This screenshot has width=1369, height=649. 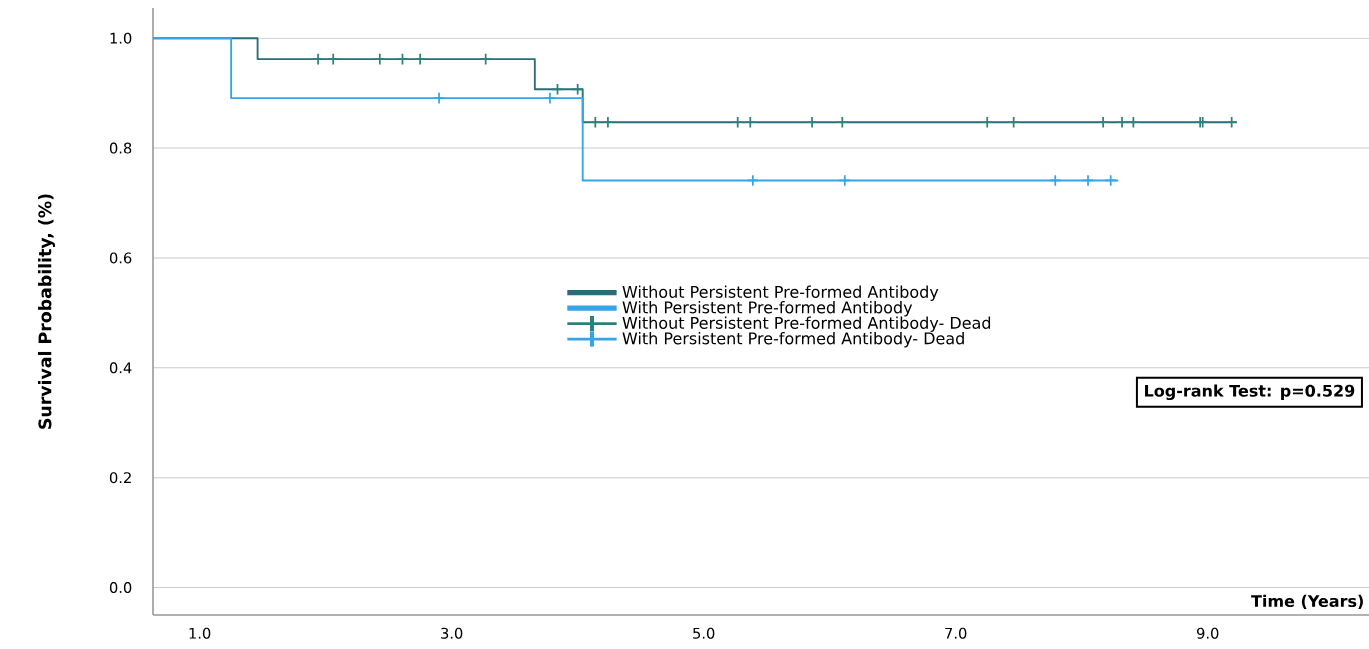 I want to click on x-tick-label: 5.0, so click(x=704, y=633).